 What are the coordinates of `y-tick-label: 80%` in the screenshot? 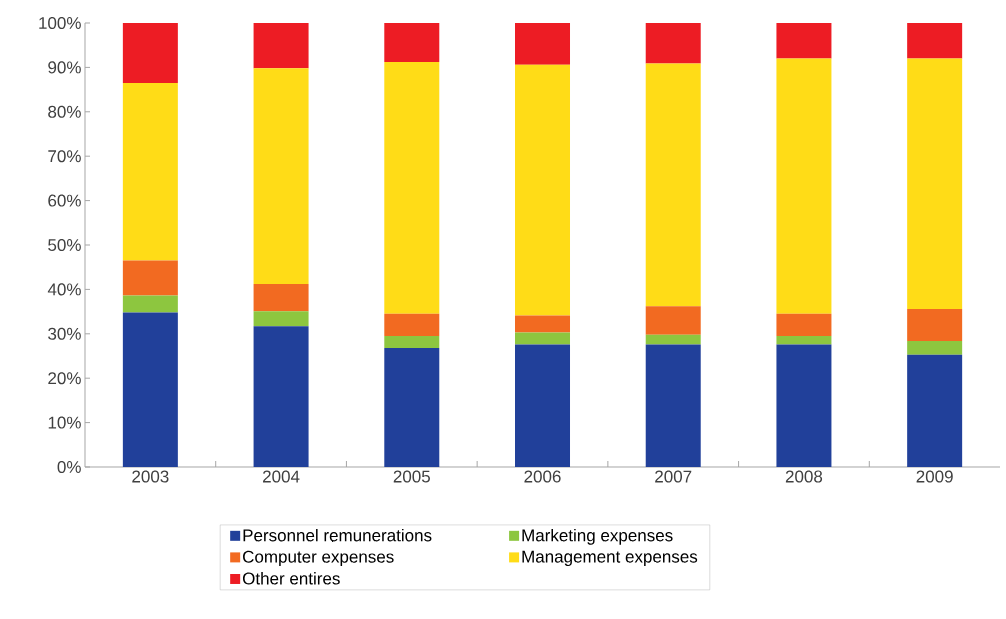 It's located at (64, 111).